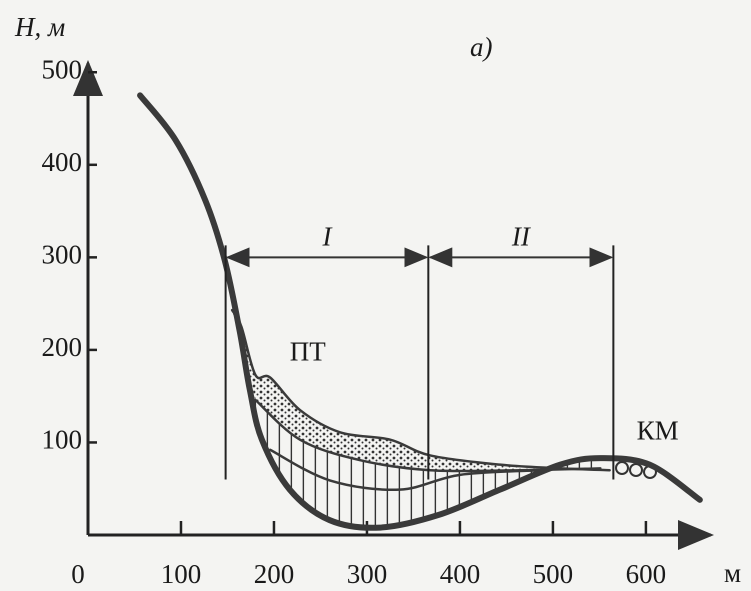 This screenshot has width=751, height=591. What do you see at coordinates (646, 574) in the screenshot?
I see `x-tick-label: 600` at bounding box center [646, 574].